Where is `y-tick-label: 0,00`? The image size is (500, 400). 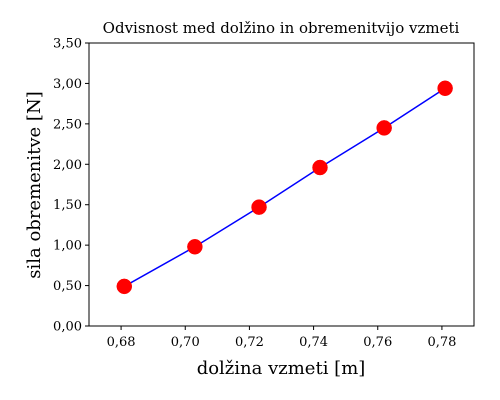 y-tick-label: 0,00 is located at coordinates (67, 327).